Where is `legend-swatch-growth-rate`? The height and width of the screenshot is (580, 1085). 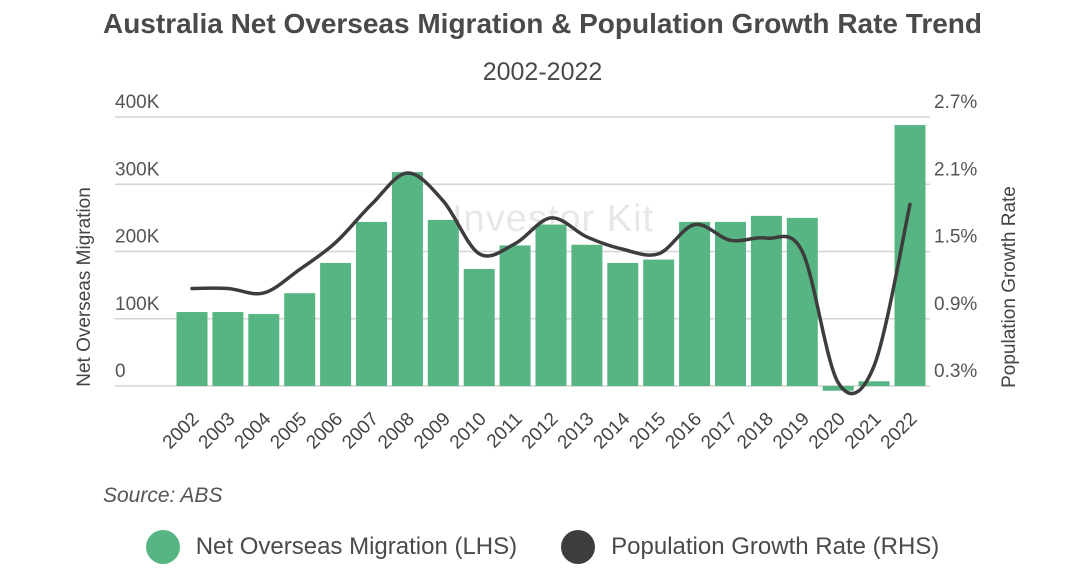 legend-swatch-growth-rate is located at coordinates (578, 547).